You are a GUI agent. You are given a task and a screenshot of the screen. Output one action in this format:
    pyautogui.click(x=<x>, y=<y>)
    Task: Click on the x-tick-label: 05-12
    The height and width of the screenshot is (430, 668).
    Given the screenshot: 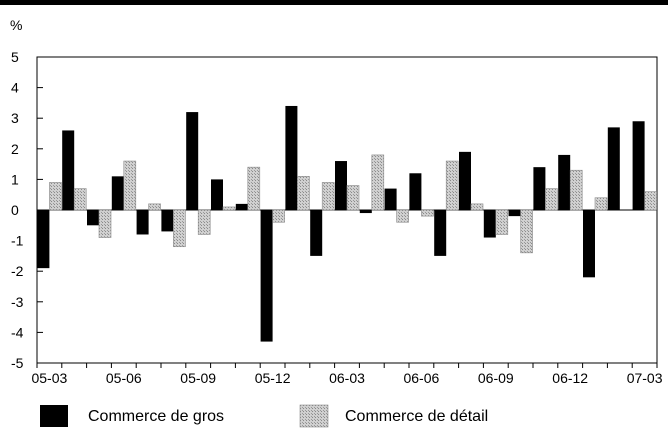 What is the action you would take?
    pyautogui.click(x=273, y=378)
    